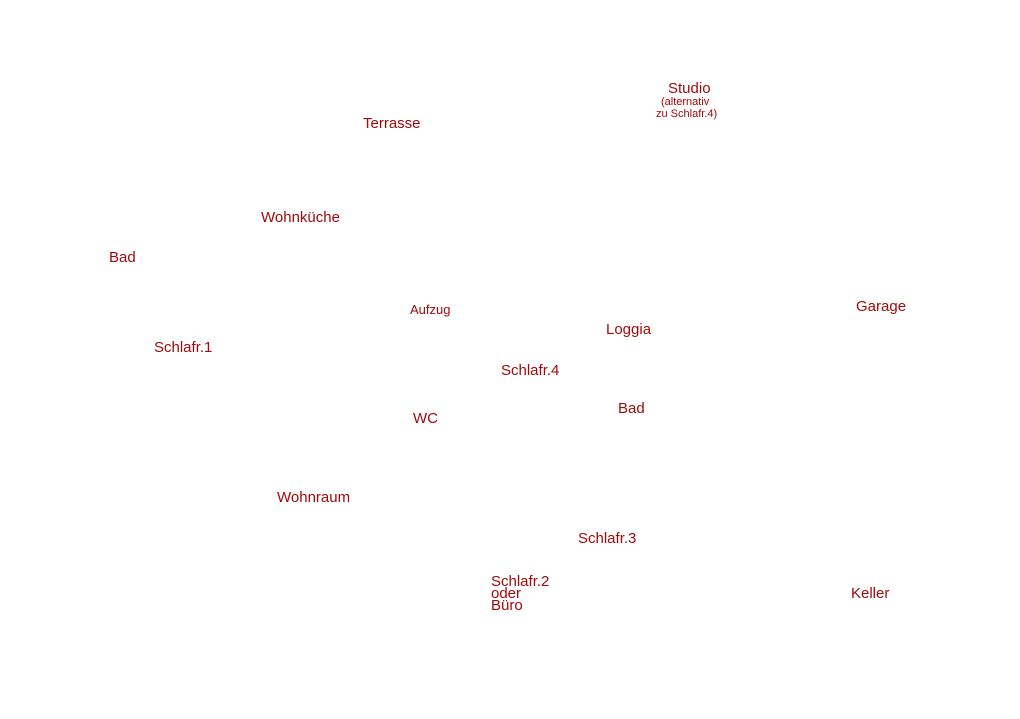  What do you see at coordinates (425, 418) in the screenshot?
I see `room-label: WC` at bounding box center [425, 418].